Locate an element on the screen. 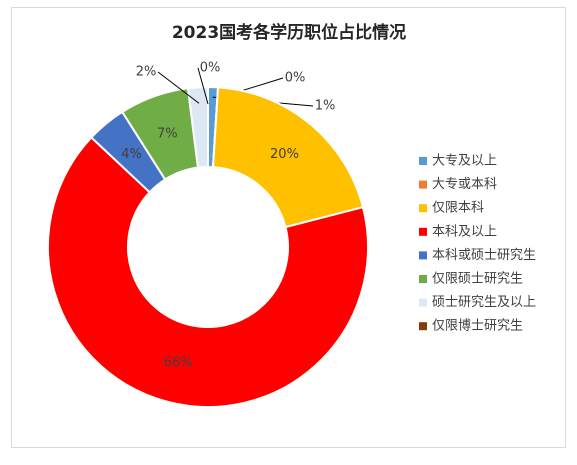 This screenshot has width=577, height=465. data-label: 2% is located at coordinates (146, 72).